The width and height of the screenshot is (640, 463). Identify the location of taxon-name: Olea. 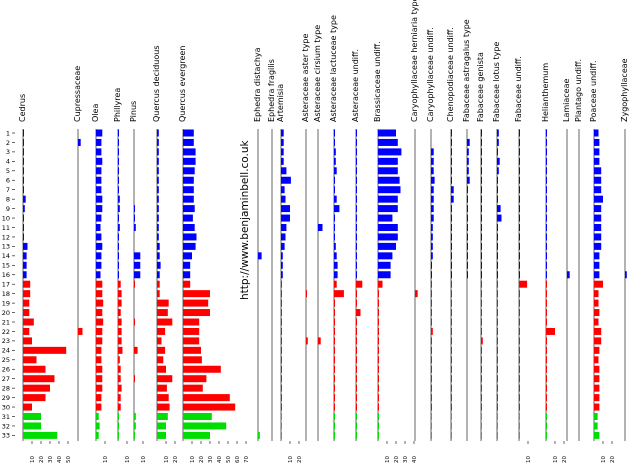
(95, 113).